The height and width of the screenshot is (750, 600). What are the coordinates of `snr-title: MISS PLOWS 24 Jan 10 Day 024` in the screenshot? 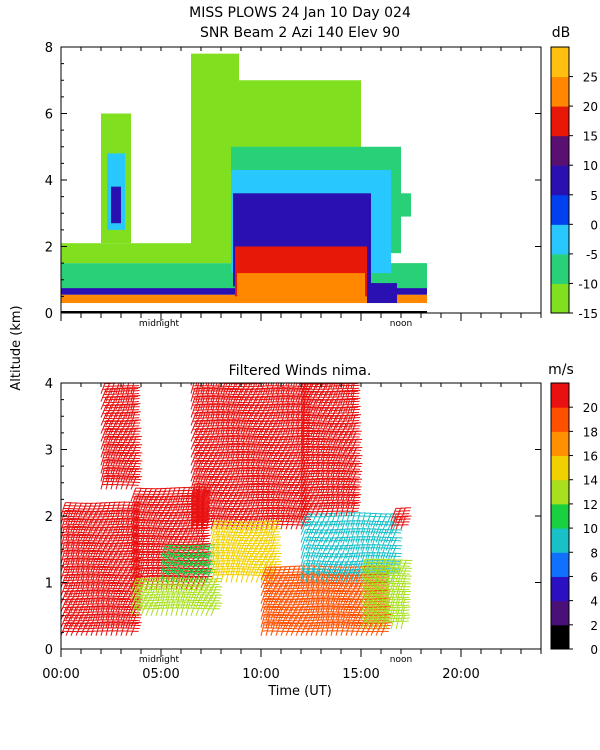 It's located at (300, 13).